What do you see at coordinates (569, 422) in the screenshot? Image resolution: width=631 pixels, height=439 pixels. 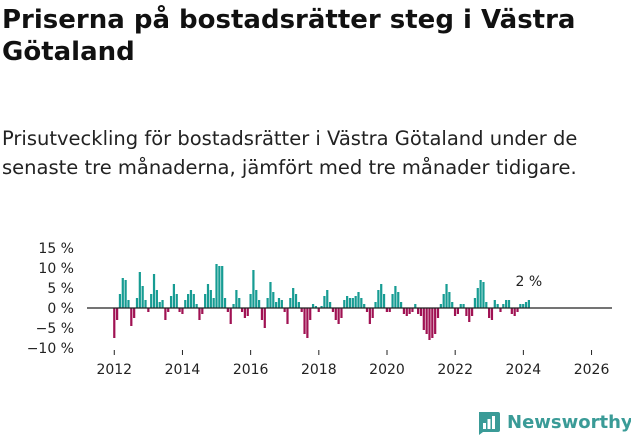 I see `brand-name: Newsworthy` at bounding box center [569, 422].